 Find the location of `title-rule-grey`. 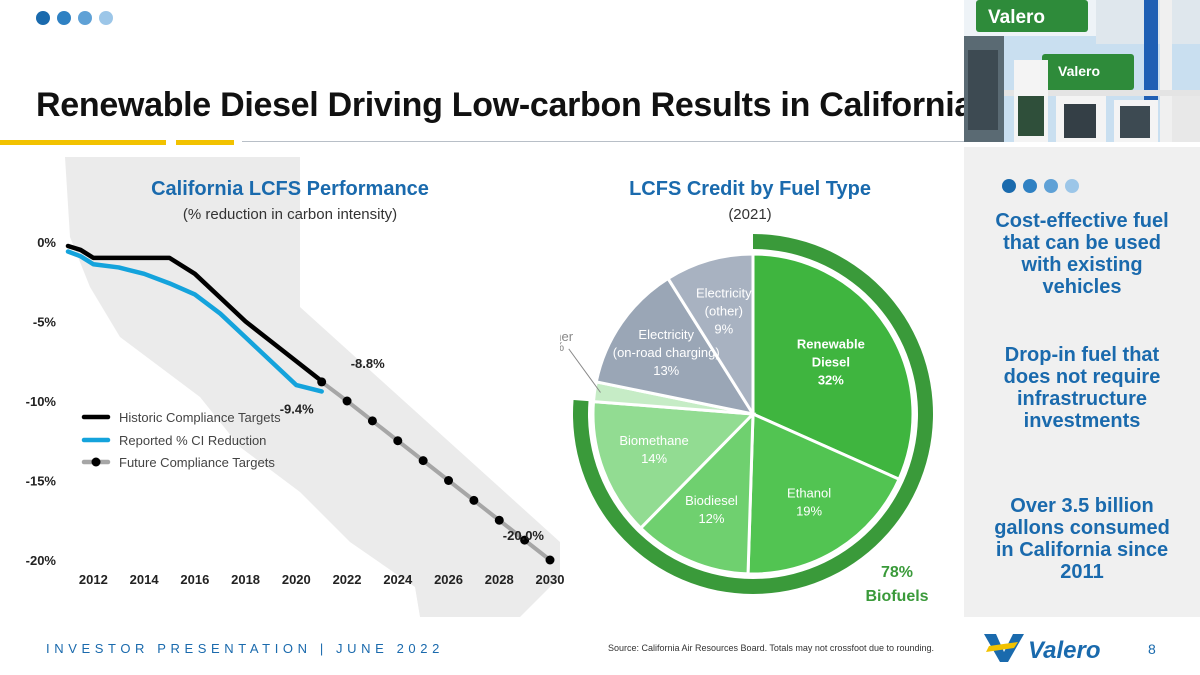

title-rule-grey is located at coordinates (603, 141).